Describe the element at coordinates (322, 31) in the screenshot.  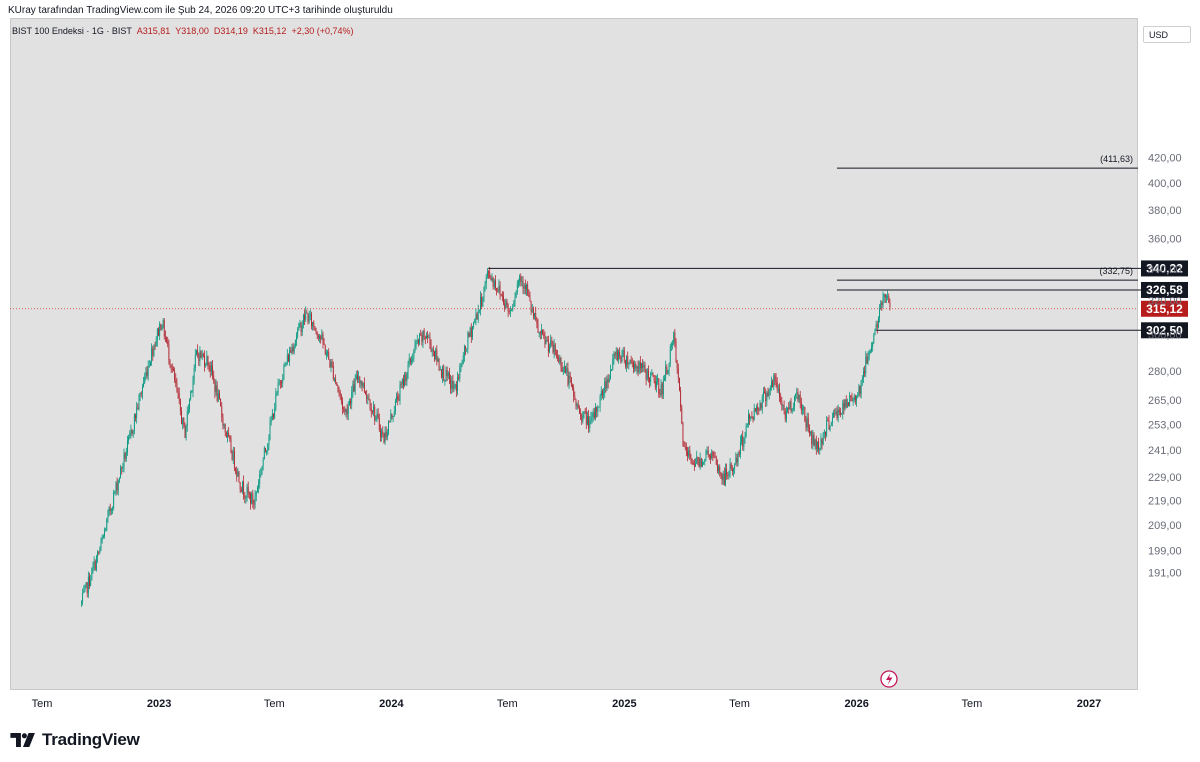
I see `change-value: +2,30 (+0,74%)` at that location.